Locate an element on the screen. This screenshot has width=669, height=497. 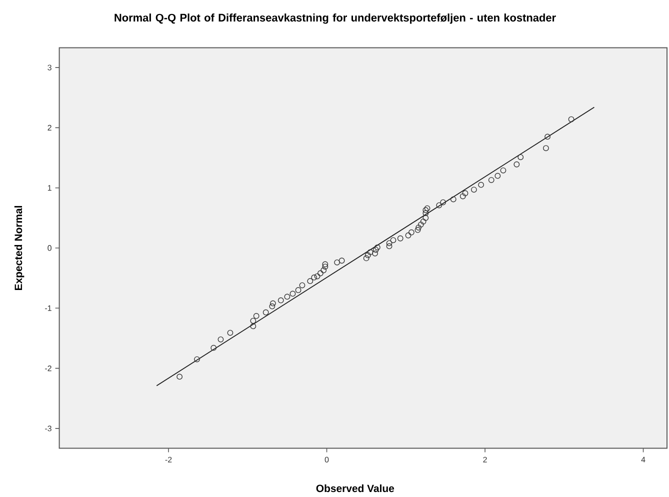
x-axis-title: Observed Value is located at coordinates (355, 488).